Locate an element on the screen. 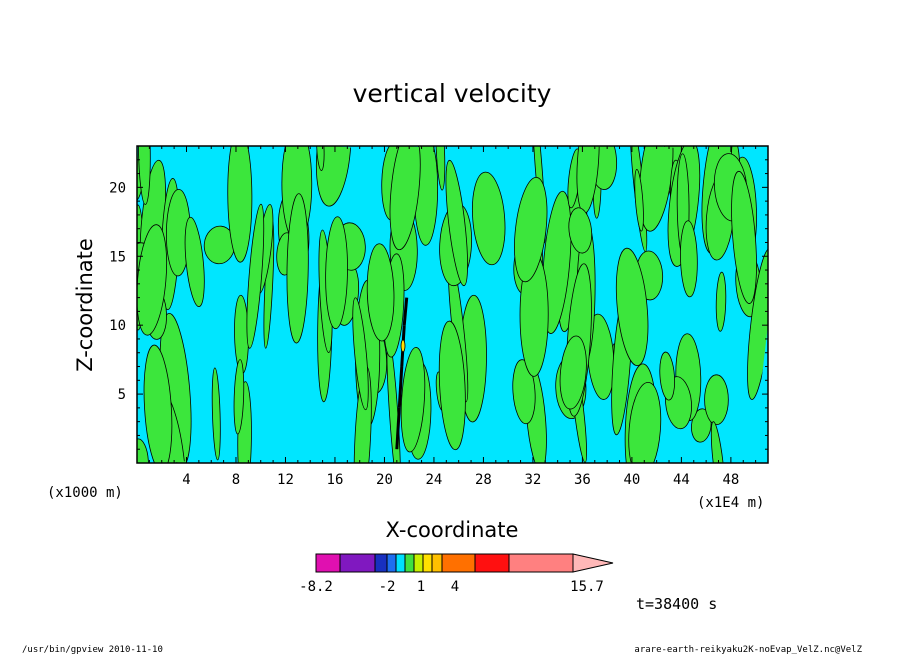 The image size is (904, 654). x-tick-label: 44 is located at coordinates (681, 480).